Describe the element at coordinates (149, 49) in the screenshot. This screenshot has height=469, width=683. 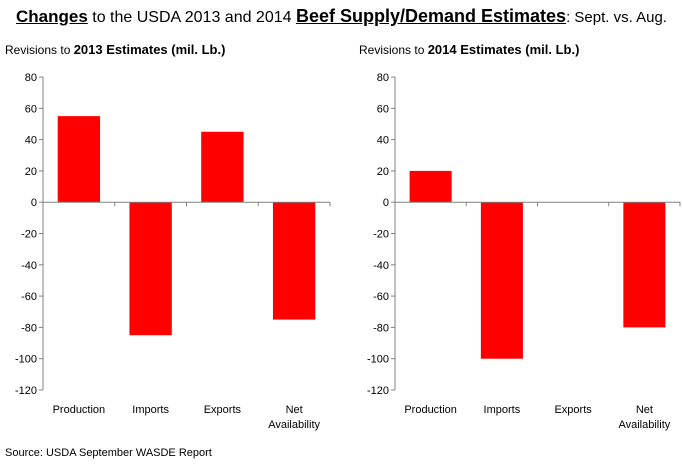
I see `chart-2013-title-bold: 2013 Estimates (mil. Lb.)` at that location.